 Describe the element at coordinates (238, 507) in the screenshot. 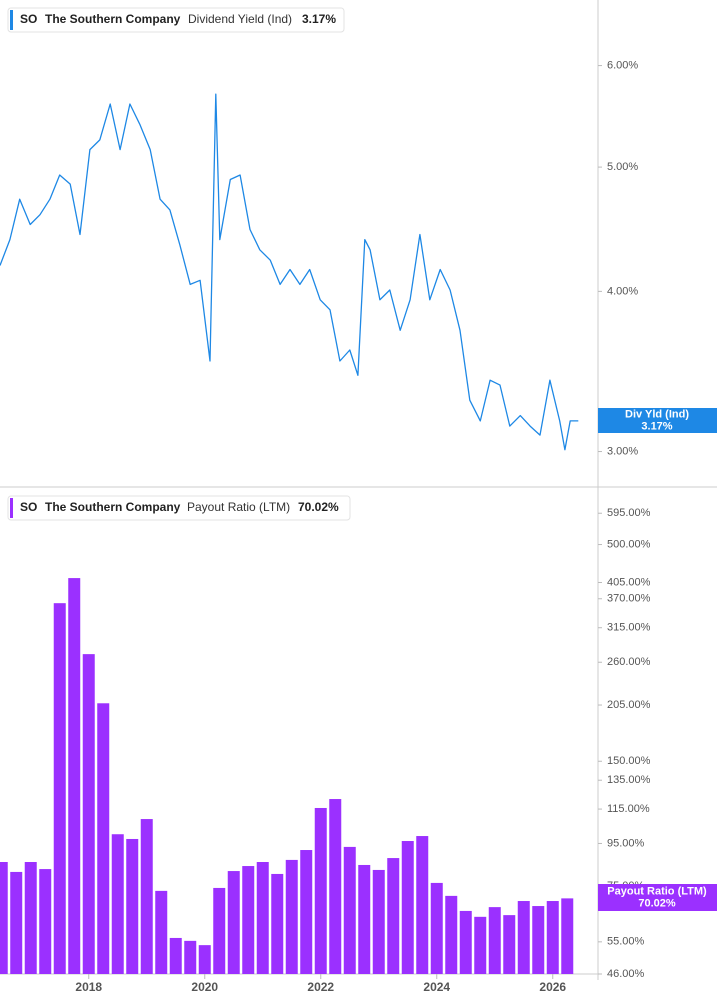

I see `legend-series-name: Payout Ratio (LTM)` at that location.